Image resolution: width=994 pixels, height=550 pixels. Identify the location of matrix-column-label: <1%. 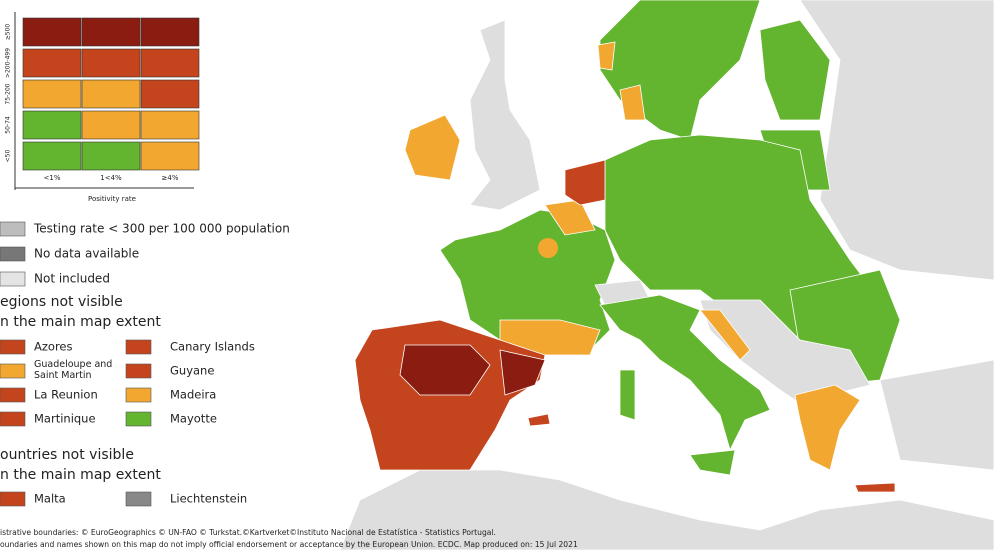
(52, 178).